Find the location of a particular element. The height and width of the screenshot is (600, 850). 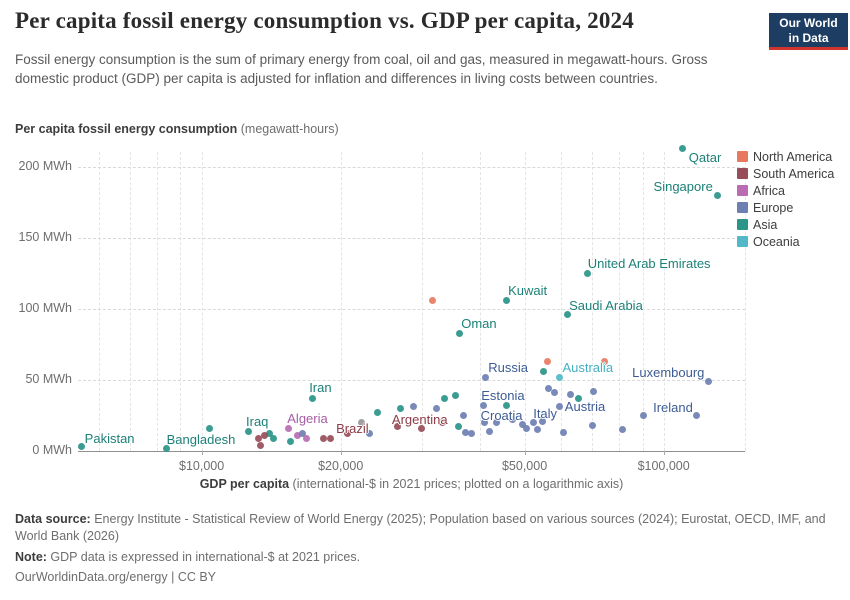

data-point-italy is located at coordinates (533, 423).